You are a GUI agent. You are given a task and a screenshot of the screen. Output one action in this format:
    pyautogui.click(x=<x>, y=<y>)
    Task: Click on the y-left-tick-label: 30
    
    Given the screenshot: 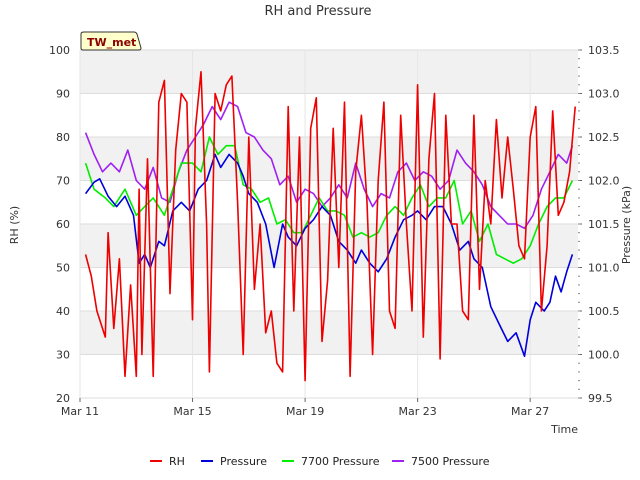 What is the action you would take?
    pyautogui.click(x=63, y=355)
    